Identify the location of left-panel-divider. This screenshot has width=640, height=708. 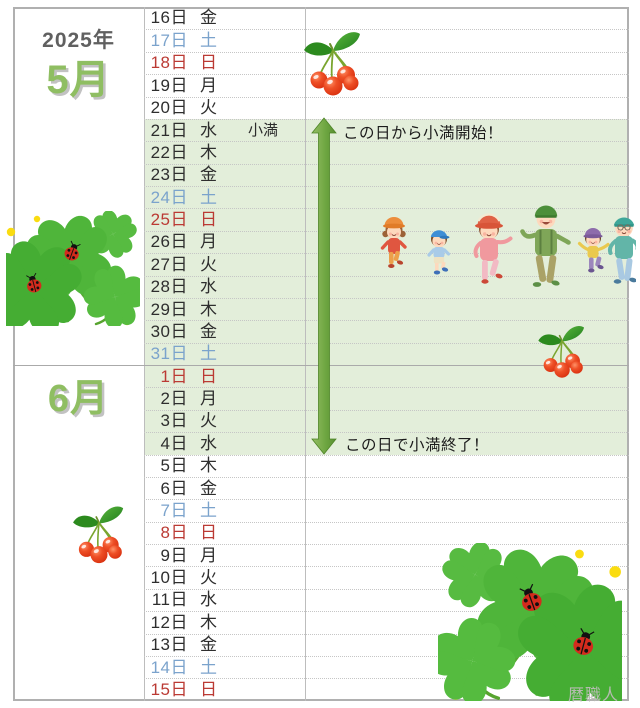
(144, 354).